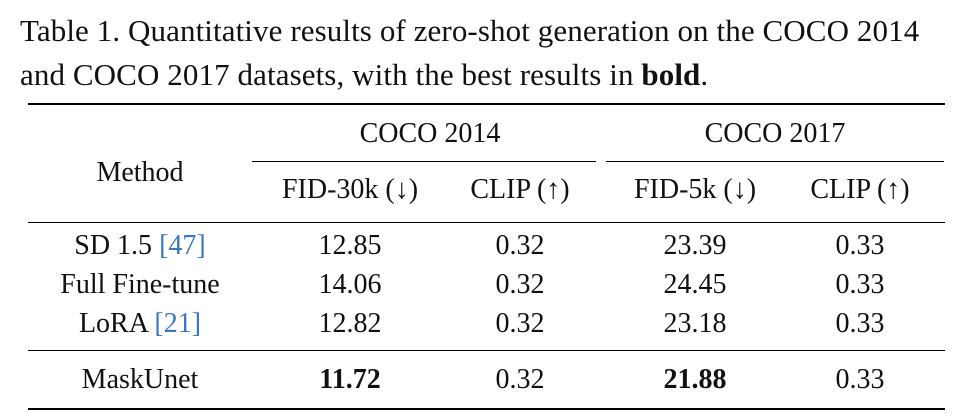  I want to click on citation-link: [47], so click(182, 245).